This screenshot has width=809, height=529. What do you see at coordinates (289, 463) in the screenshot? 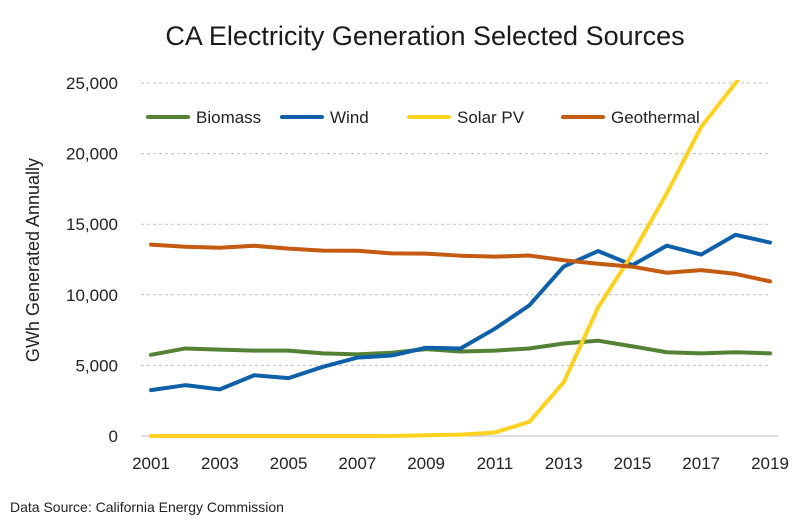
I see `x-tick-label: 2005` at bounding box center [289, 463].